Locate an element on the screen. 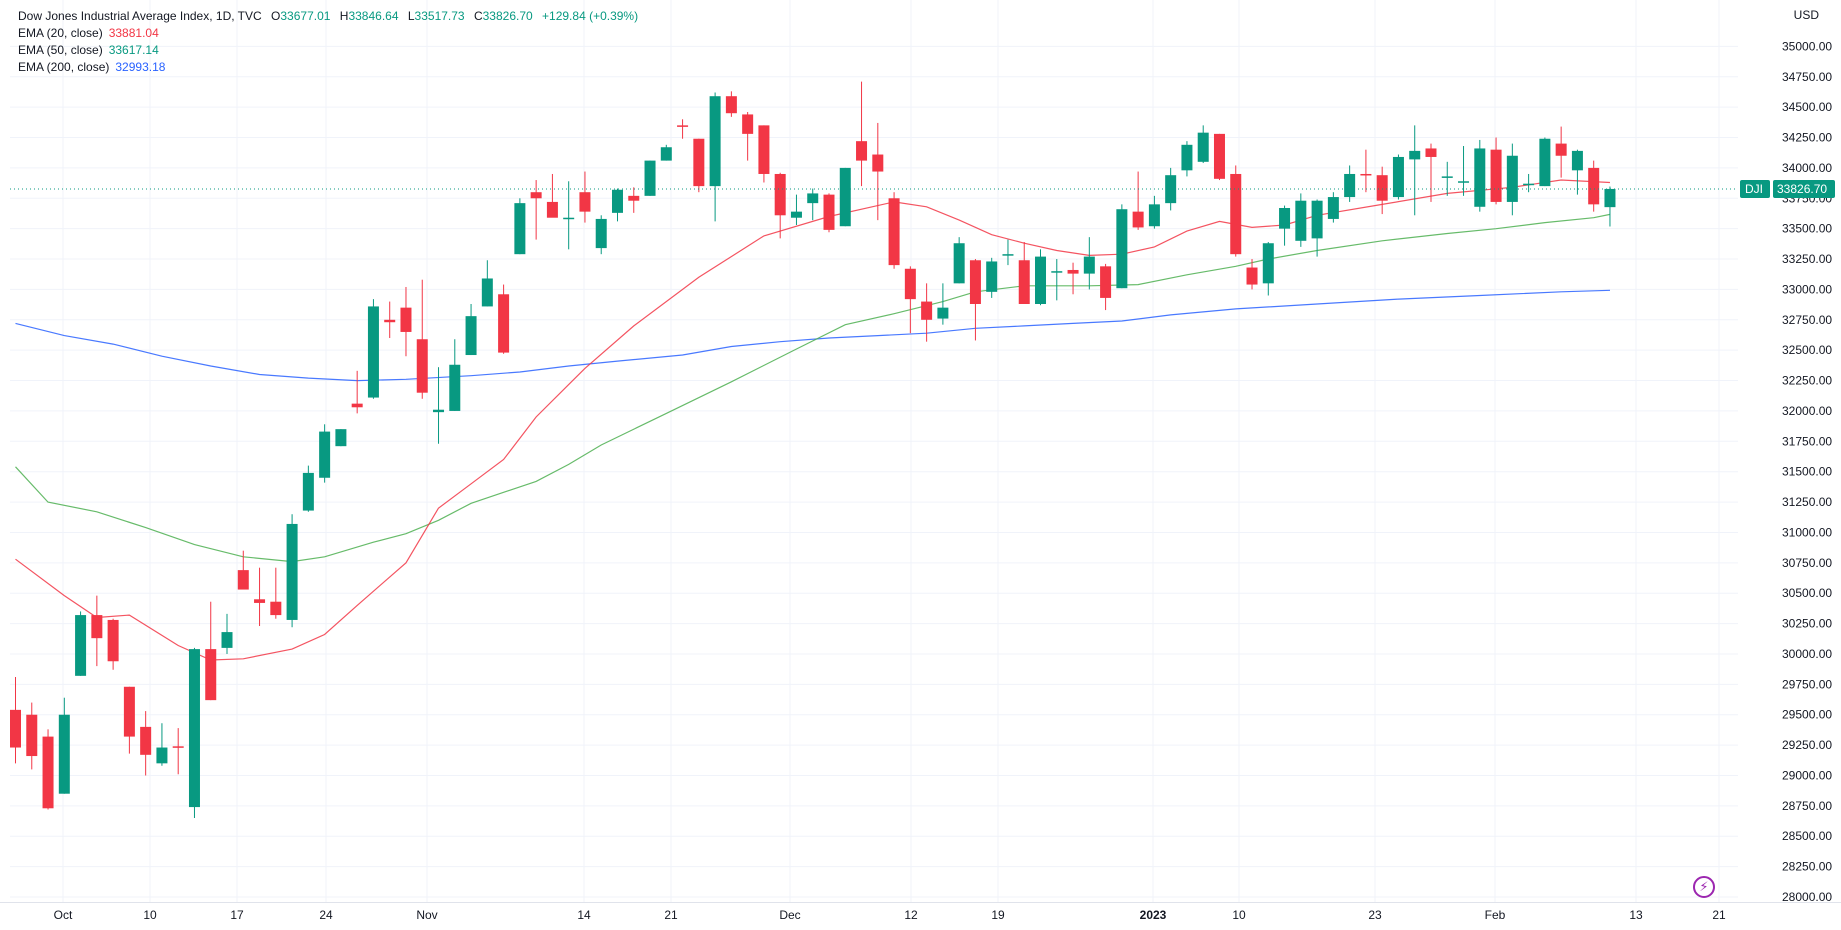 The width and height of the screenshot is (1841, 930). y-tick-label: 31250.00 is located at coordinates (1807, 502).